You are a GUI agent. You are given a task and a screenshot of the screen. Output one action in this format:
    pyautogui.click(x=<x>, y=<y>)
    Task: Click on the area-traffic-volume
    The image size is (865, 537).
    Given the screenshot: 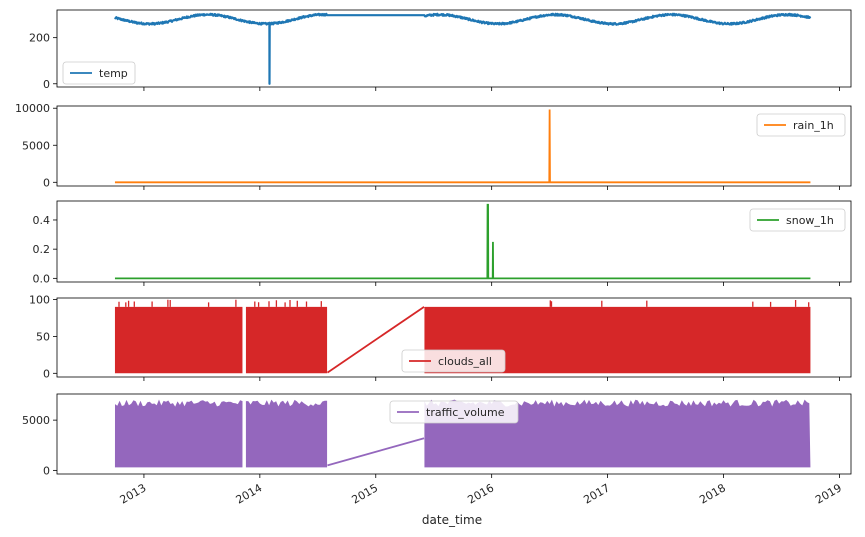 What is the action you would take?
    pyautogui.click(x=462, y=433)
    